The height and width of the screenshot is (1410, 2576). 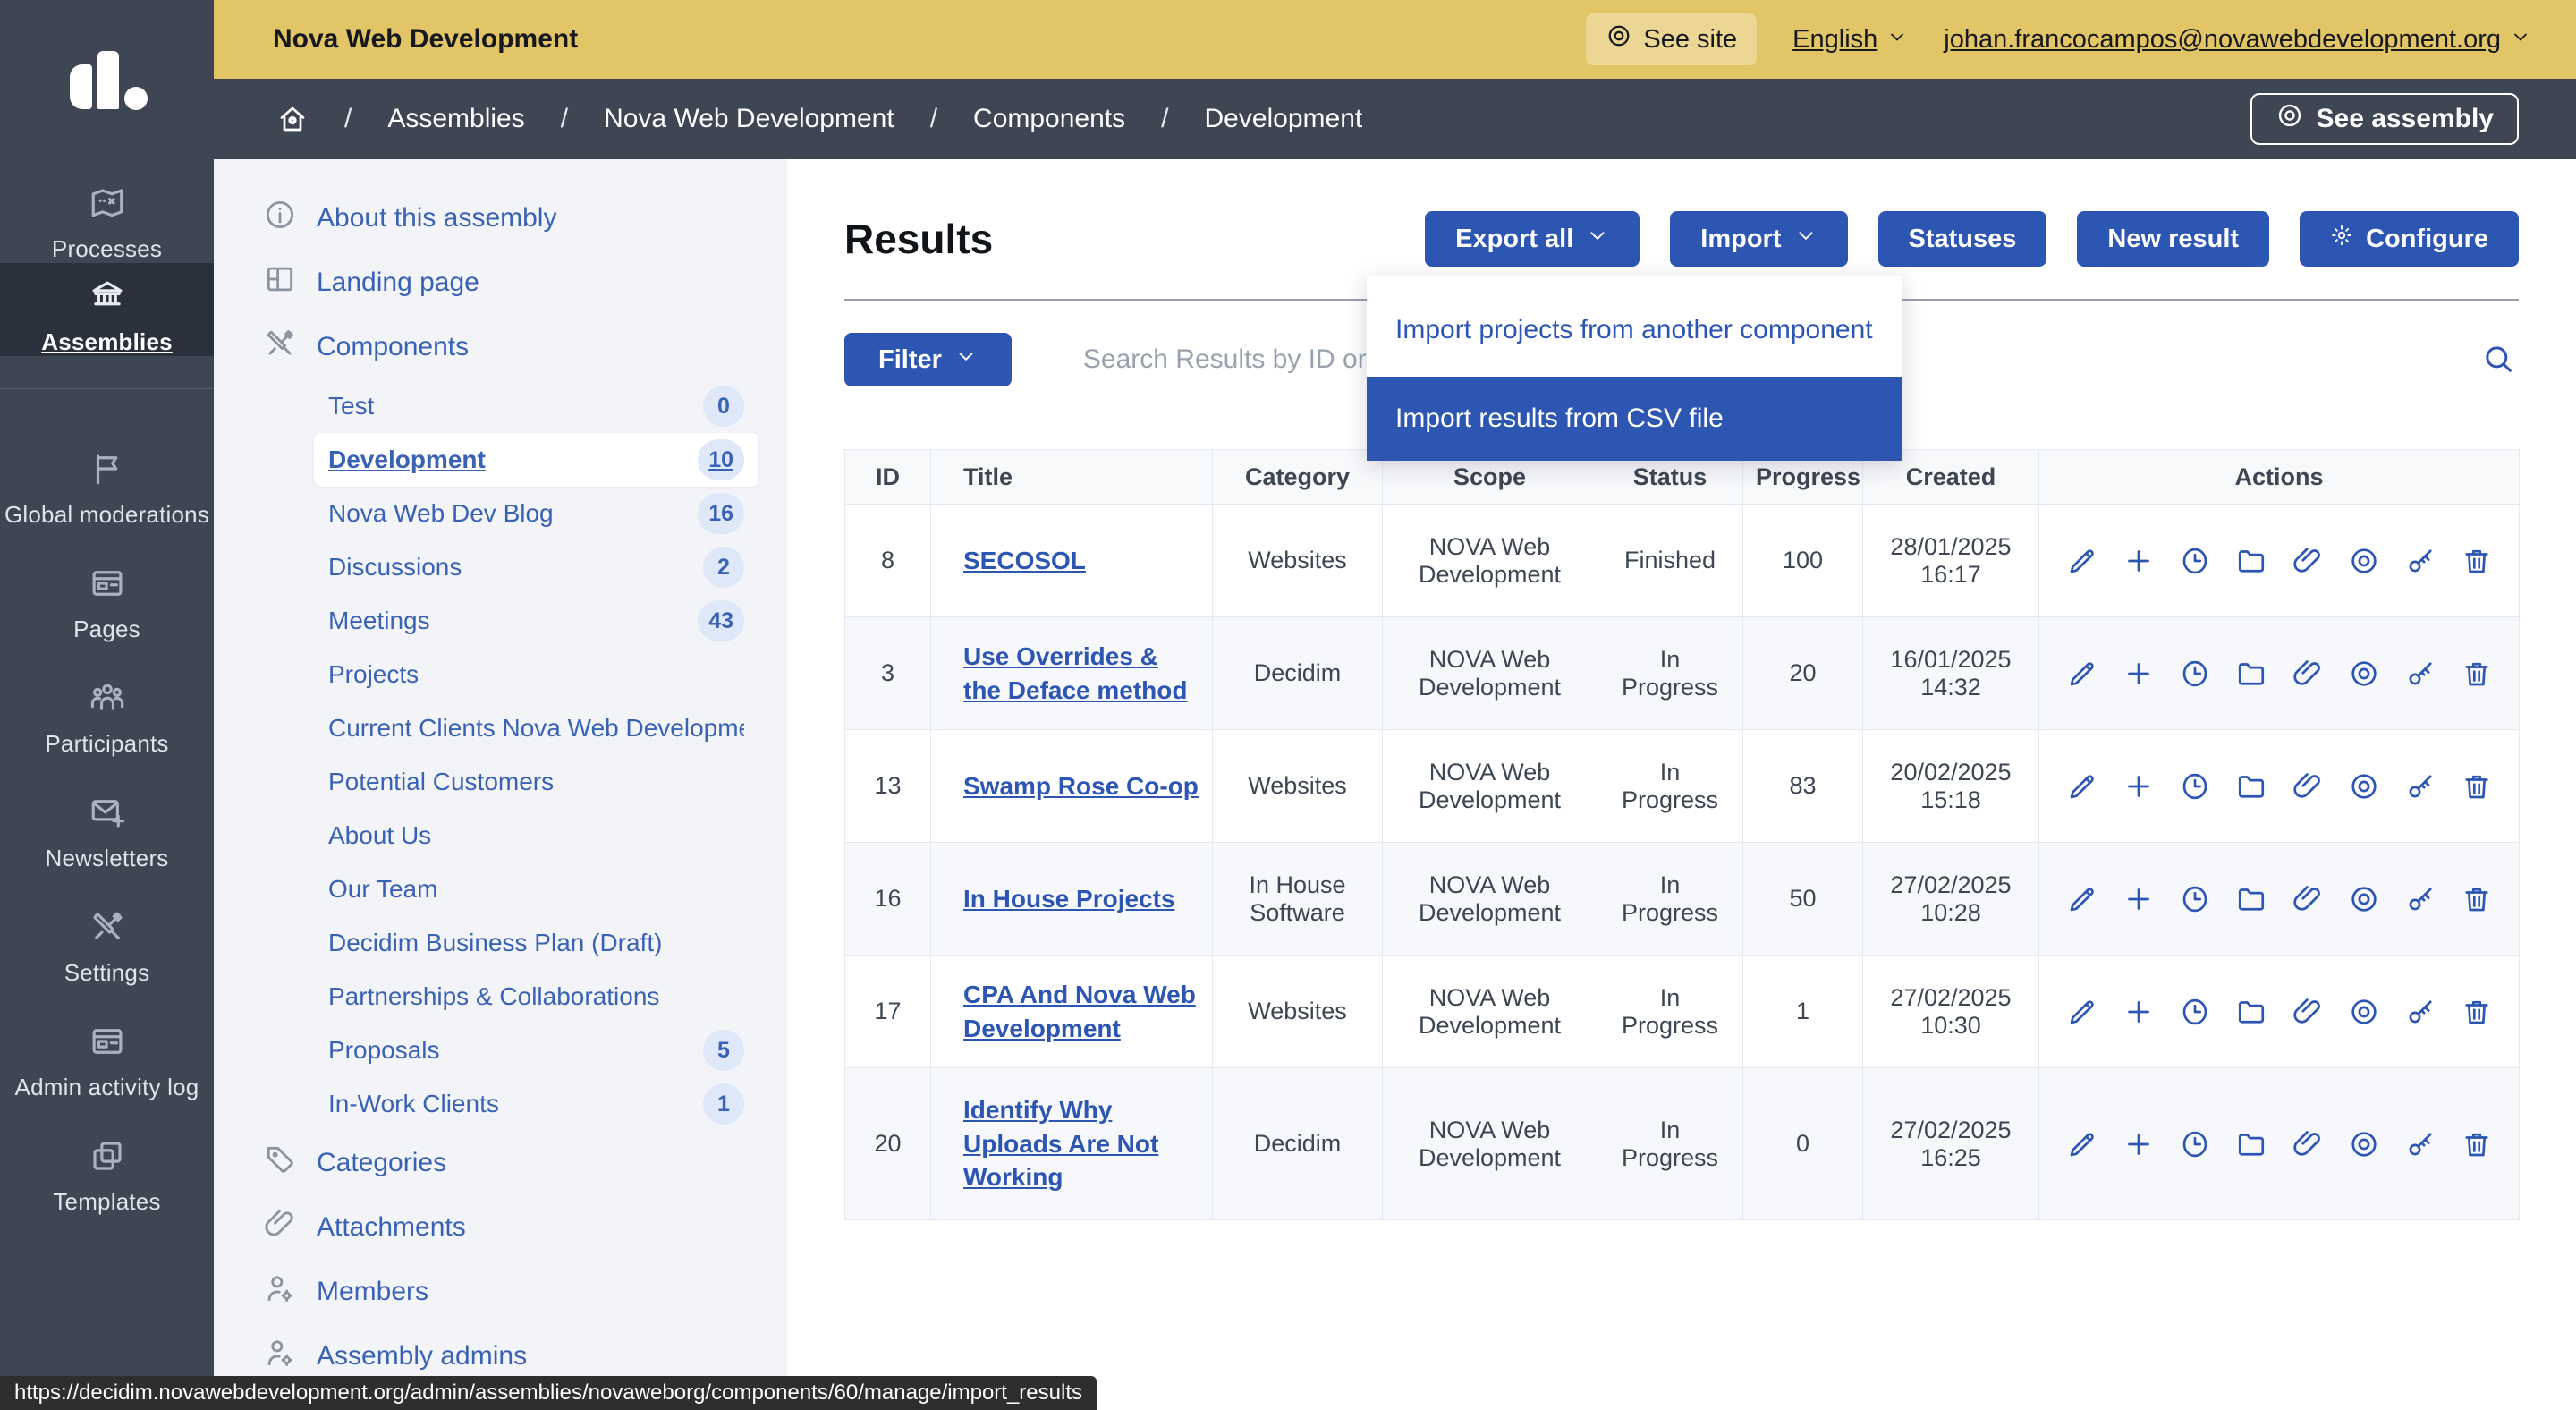 What do you see at coordinates (2384, 119) in the screenshot?
I see `see-assembly-button: See assembly` at bounding box center [2384, 119].